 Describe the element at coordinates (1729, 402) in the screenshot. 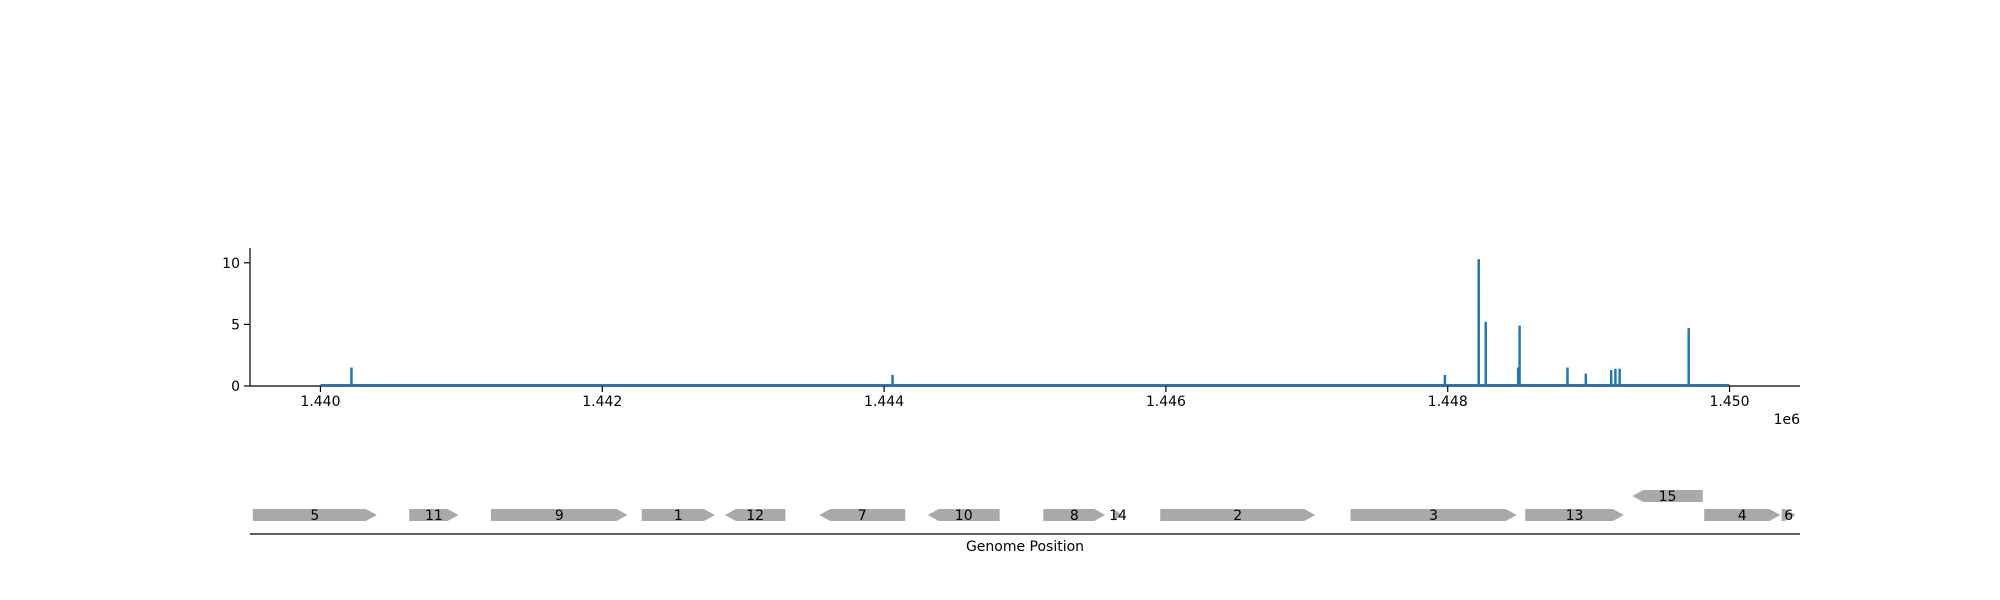

I see `x-tick-label: 1.450` at that location.